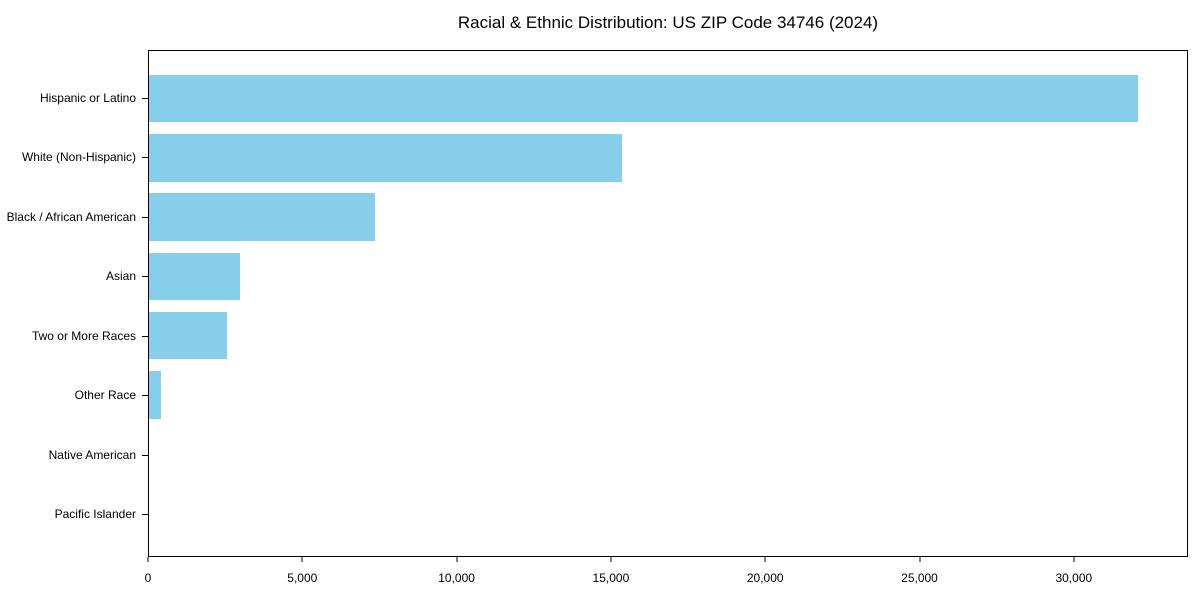 The height and width of the screenshot is (600, 1200). I want to click on y-tick-label: Pacific Islander, so click(95, 514).